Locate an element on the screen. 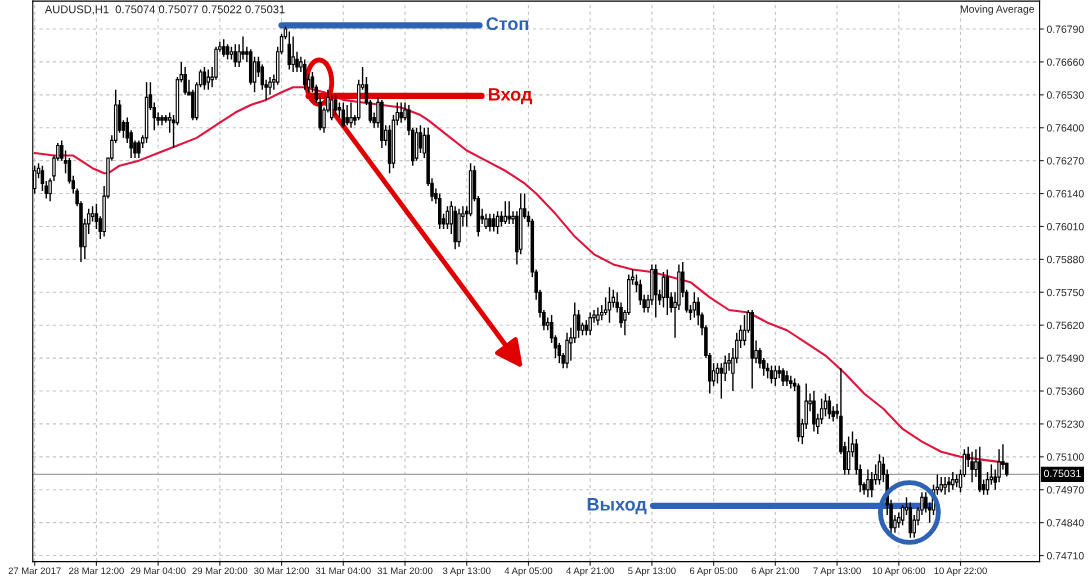  ref-line-label: 0.75031 is located at coordinates (1062, 473).